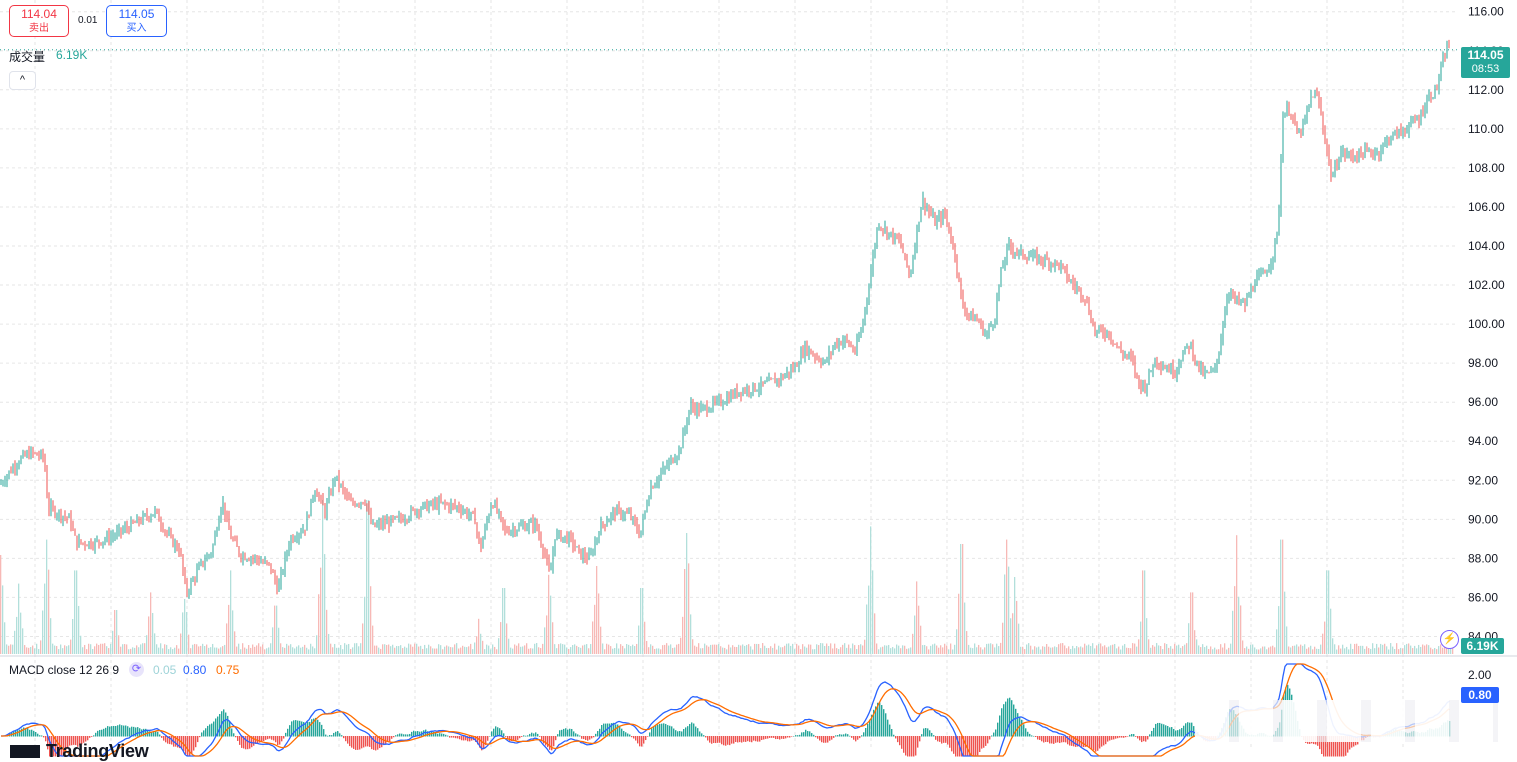  Describe the element at coordinates (136, 669) in the screenshot. I see `refresh-icon: ⟳` at that location.